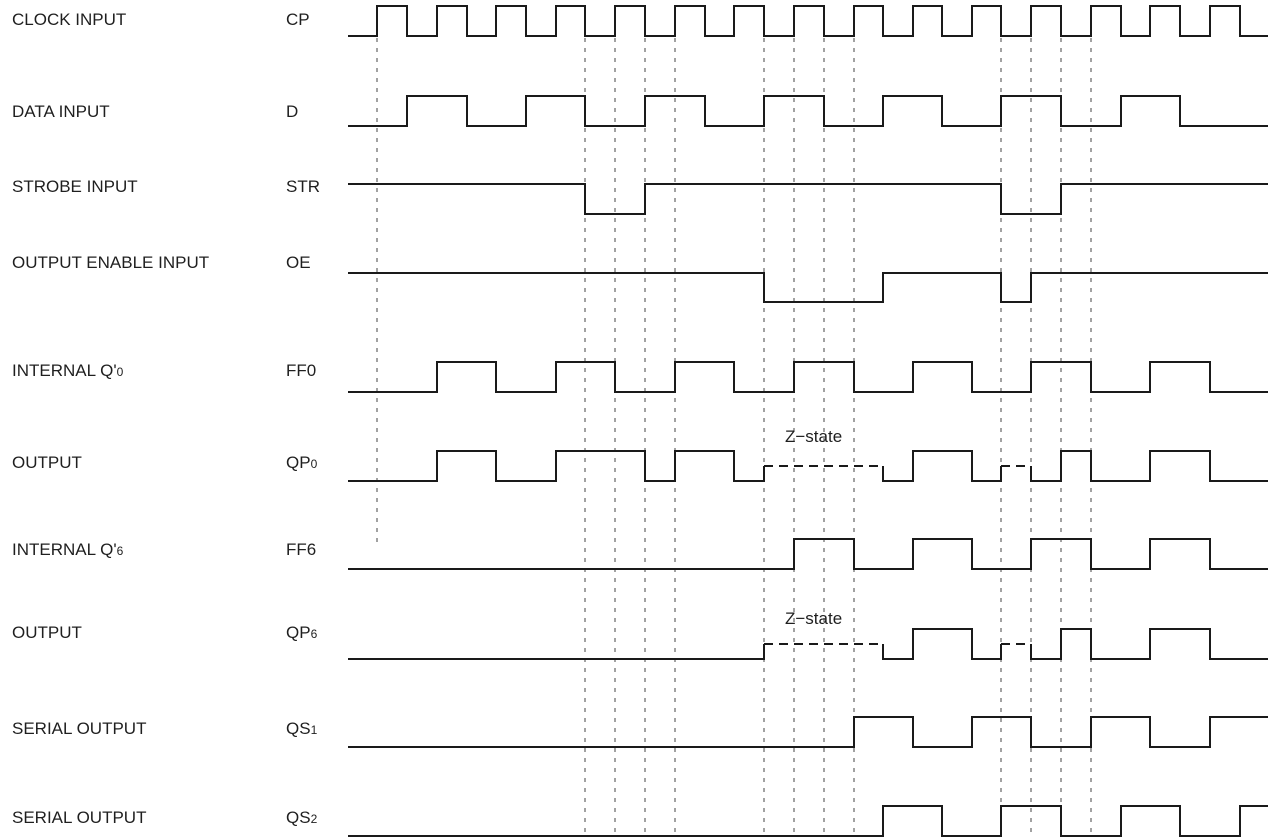 This screenshot has height=840, width=1270. I want to click on signal-symbol-ff0: FF0, so click(301, 370).